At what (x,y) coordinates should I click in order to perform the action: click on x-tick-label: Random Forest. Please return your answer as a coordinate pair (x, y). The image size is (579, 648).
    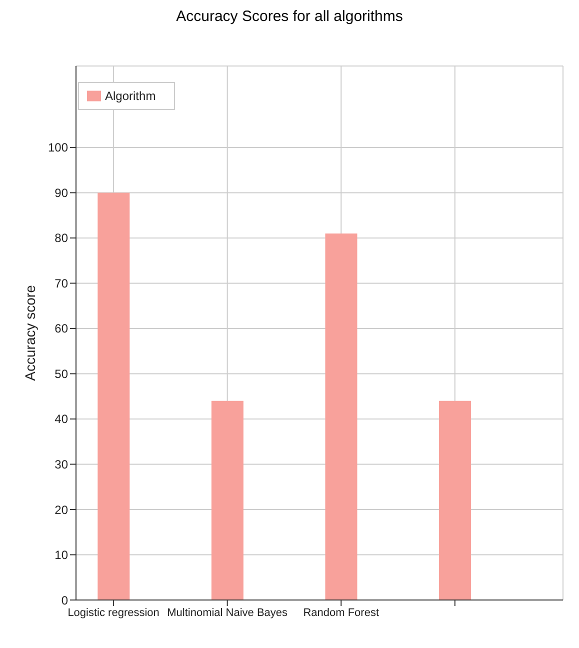
    Looking at the image, I should click on (341, 612).